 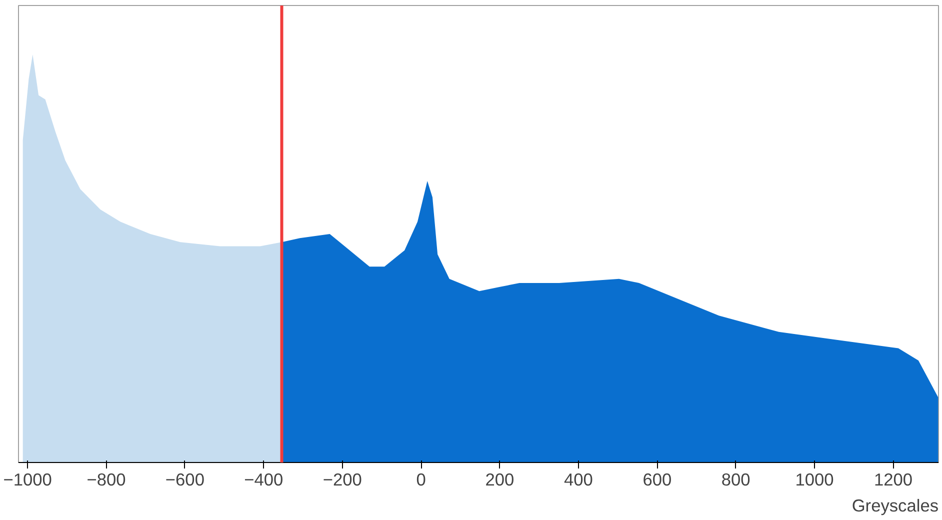 I want to click on x-tick-label: −200, so click(x=342, y=480).